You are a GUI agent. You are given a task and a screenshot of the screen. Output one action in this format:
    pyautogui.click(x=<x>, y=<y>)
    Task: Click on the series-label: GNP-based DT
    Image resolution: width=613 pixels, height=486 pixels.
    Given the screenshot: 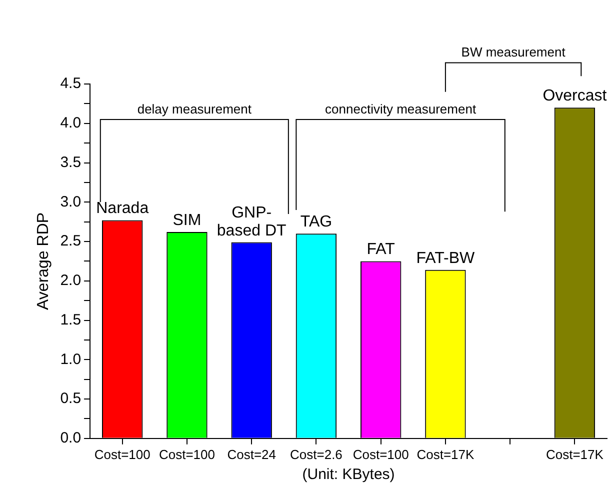 What is the action you would take?
    pyautogui.click(x=251, y=222)
    